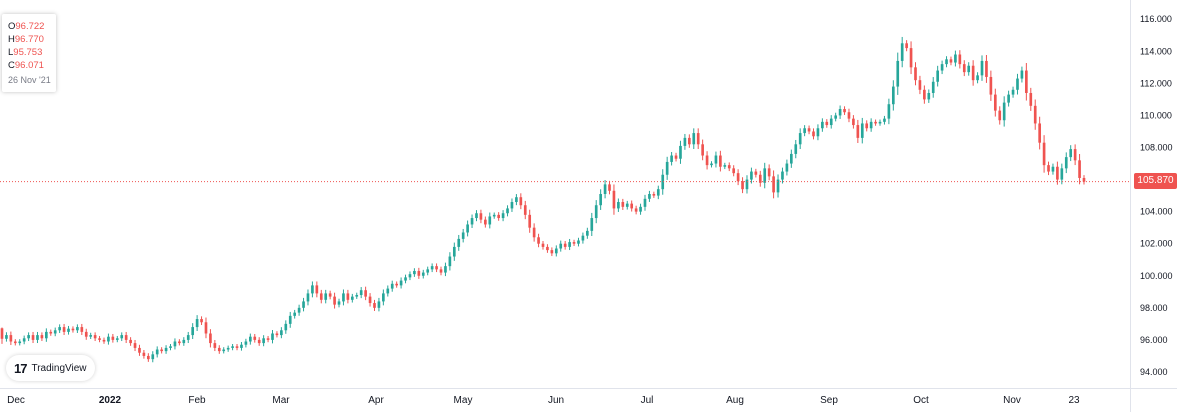 Image resolution: width=1177 pixels, height=412 pixels. What do you see at coordinates (543, 400) in the screenshot?
I see `time-axis: Dec 2022 Feb Mar Apr May Jun Jul Aug Sep Oct Nov 23` at bounding box center [543, 400].